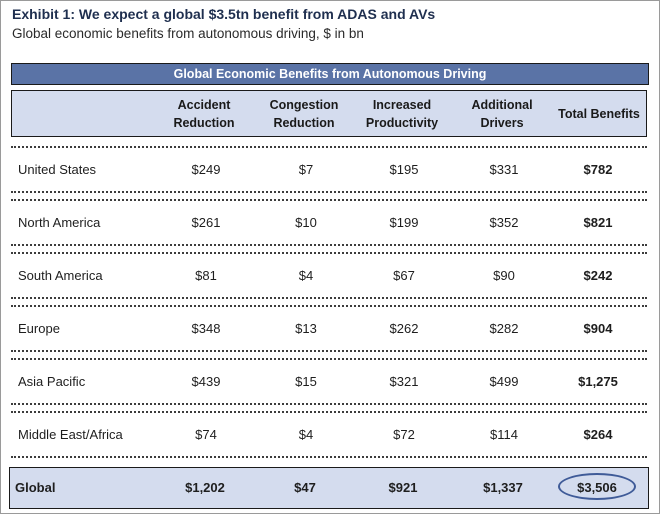  Describe the element at coordinates (504, 169) in the screenshot. I see `cell-additional-drivers: $331` at that location.